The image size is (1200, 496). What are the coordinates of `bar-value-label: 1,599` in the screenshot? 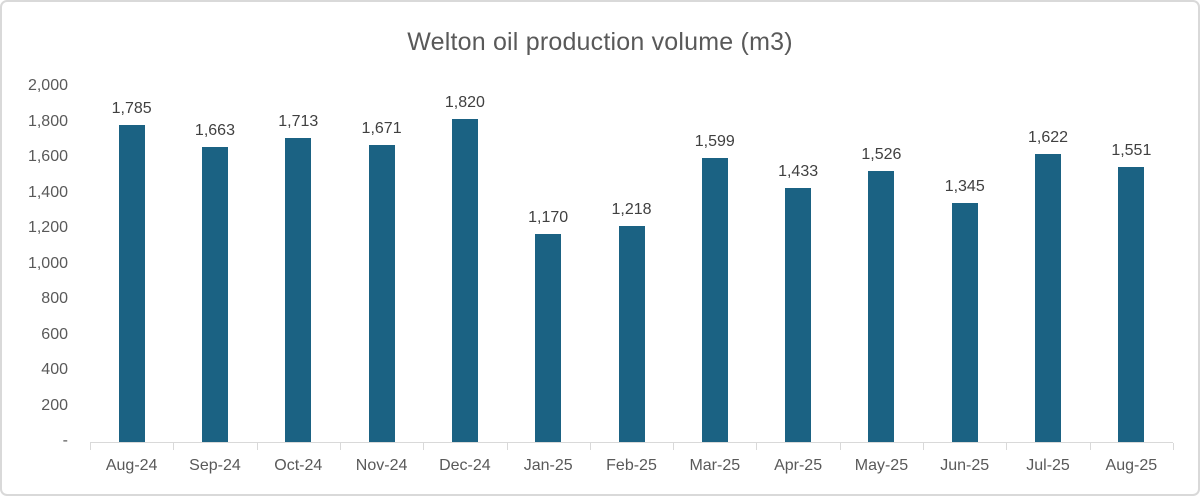 It's located at (714, 141).